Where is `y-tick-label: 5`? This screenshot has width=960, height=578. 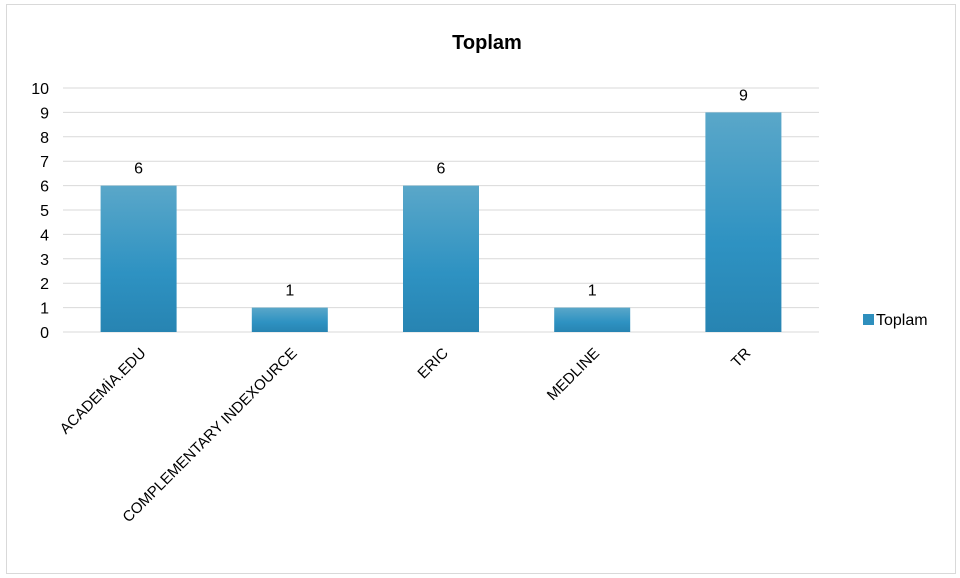
y-tick-label: 5 is located at coordinates (44, 211).